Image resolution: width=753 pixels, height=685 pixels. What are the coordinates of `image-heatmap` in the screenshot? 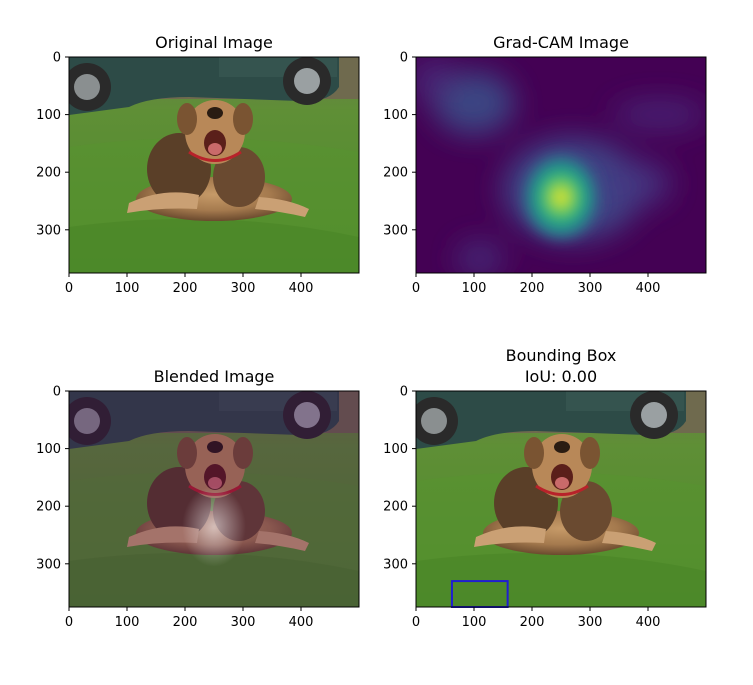 It's located at (561, 165).